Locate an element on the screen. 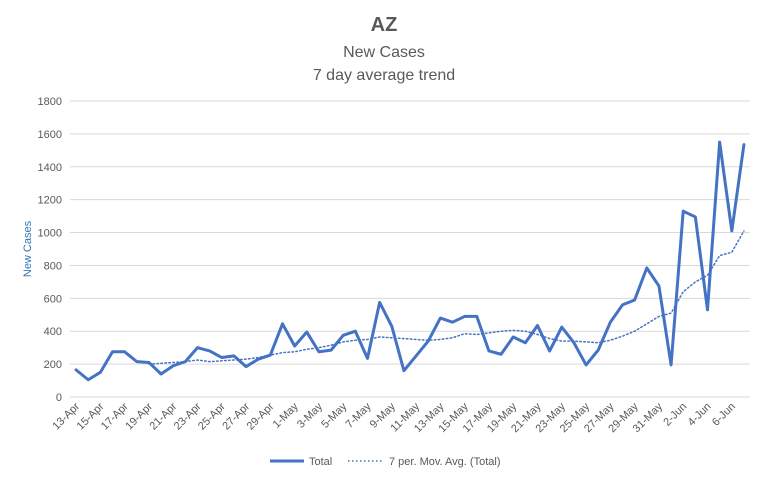 This screenshot has width=768, height=480. chart-subtitle-line-1: New Cases is located at coordinates (384, 52).